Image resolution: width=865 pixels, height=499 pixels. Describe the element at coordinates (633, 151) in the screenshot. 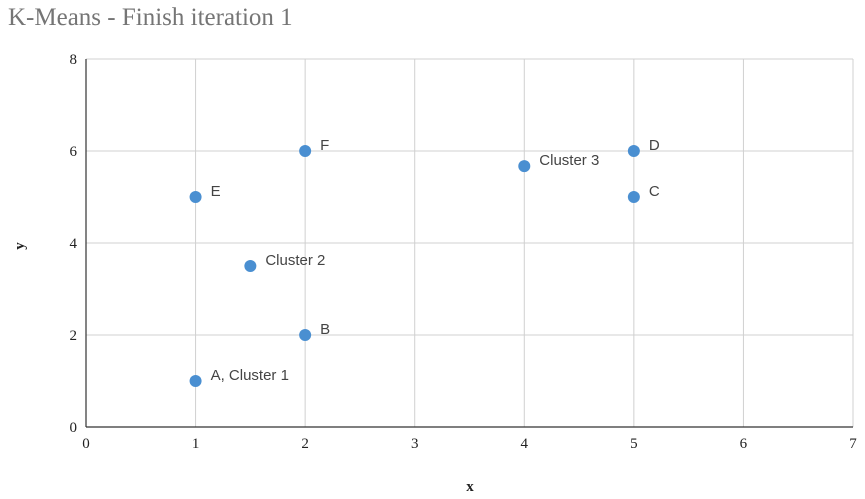

I see `data-point-d` at that location.